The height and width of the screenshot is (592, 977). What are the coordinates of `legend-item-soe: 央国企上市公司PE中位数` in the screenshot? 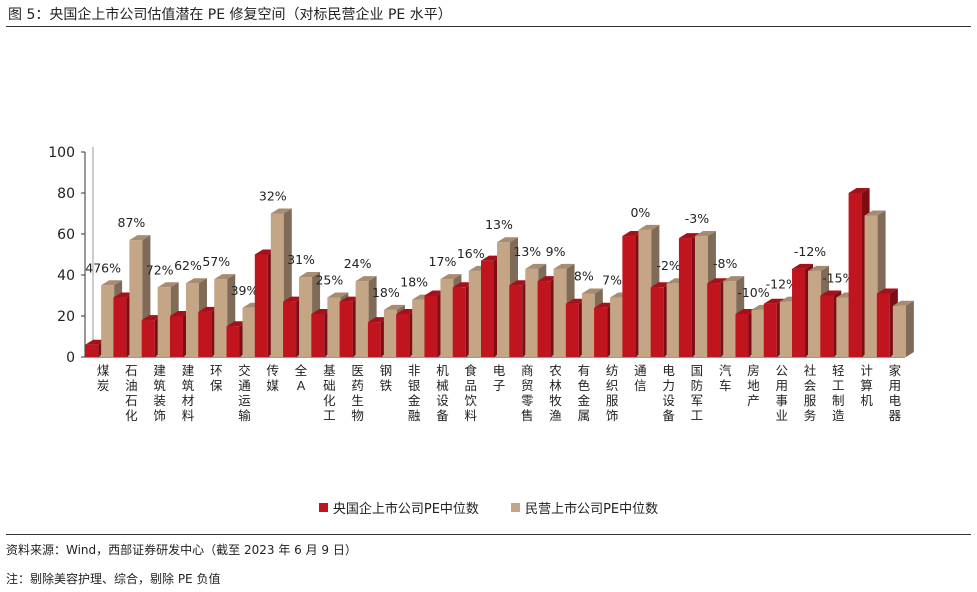 It's located at (398, 507).